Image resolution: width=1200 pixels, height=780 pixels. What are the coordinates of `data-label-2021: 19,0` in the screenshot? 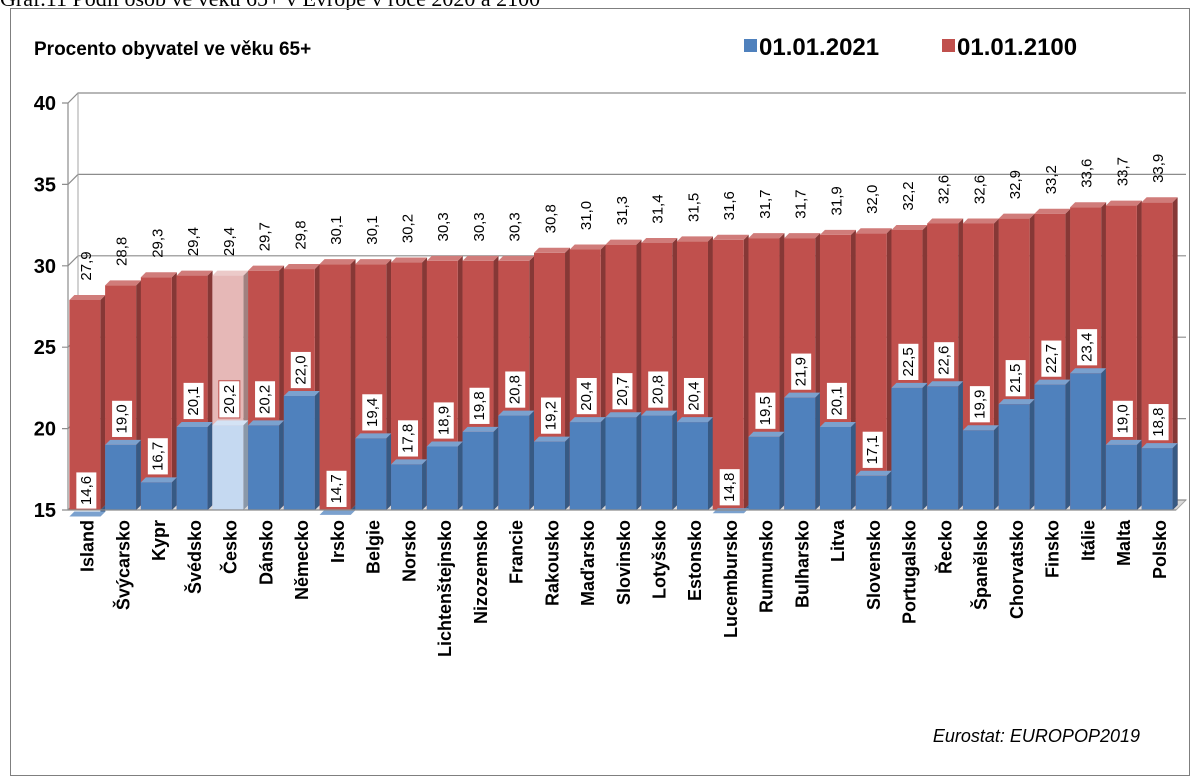 It's located at (122, 418).